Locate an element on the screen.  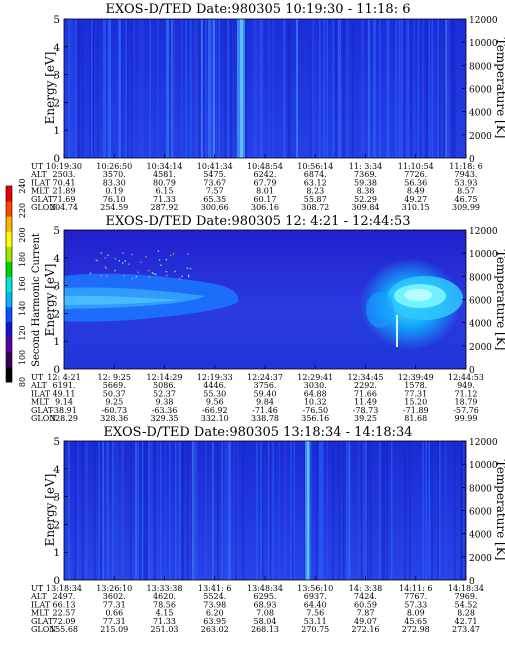
table-cell: 14:18:34 is located at coordinates (466, 588).